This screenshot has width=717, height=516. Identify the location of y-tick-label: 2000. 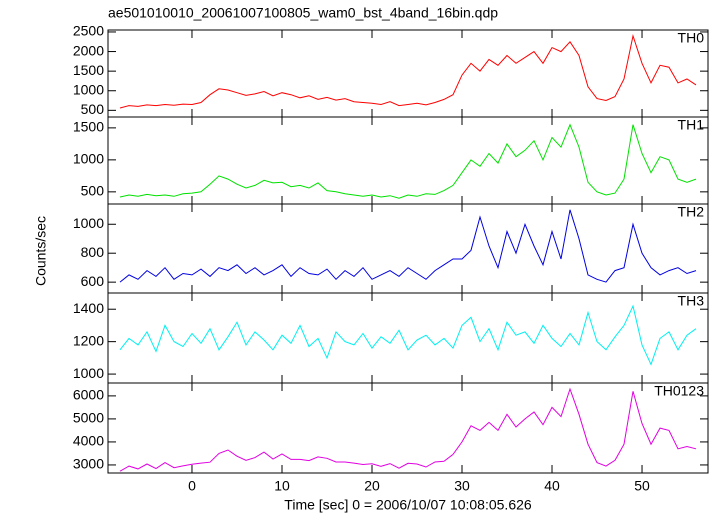
(88, 50).